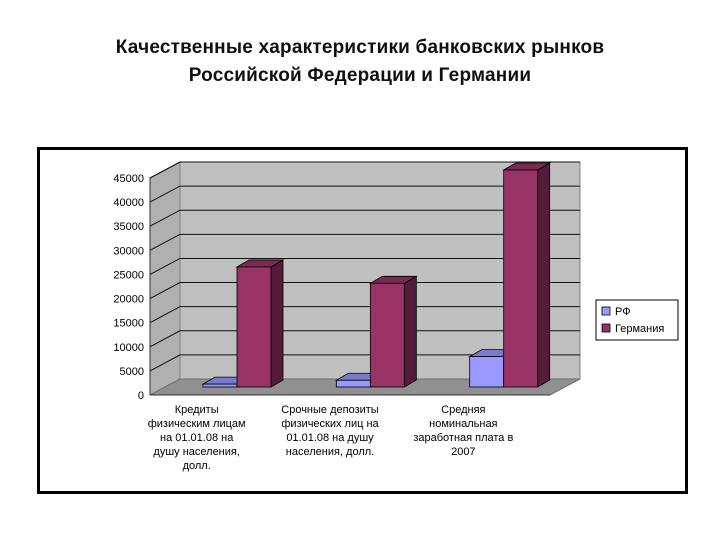 This screenshot has width=720, height=540. What do you see at coordinates (639, 329) in the screenshot?
I see `legend-label: Германия` at bounding box center [639, 329].